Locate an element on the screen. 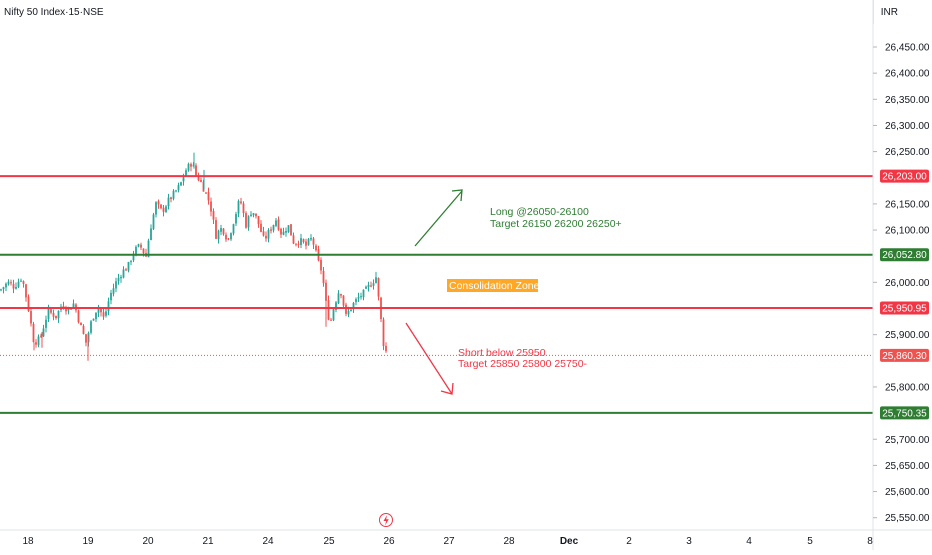 This screenshot has width=932, height=555. symbol-header: Nifty 50 Index · 15 · NSE is located at coordinates (52, 12).